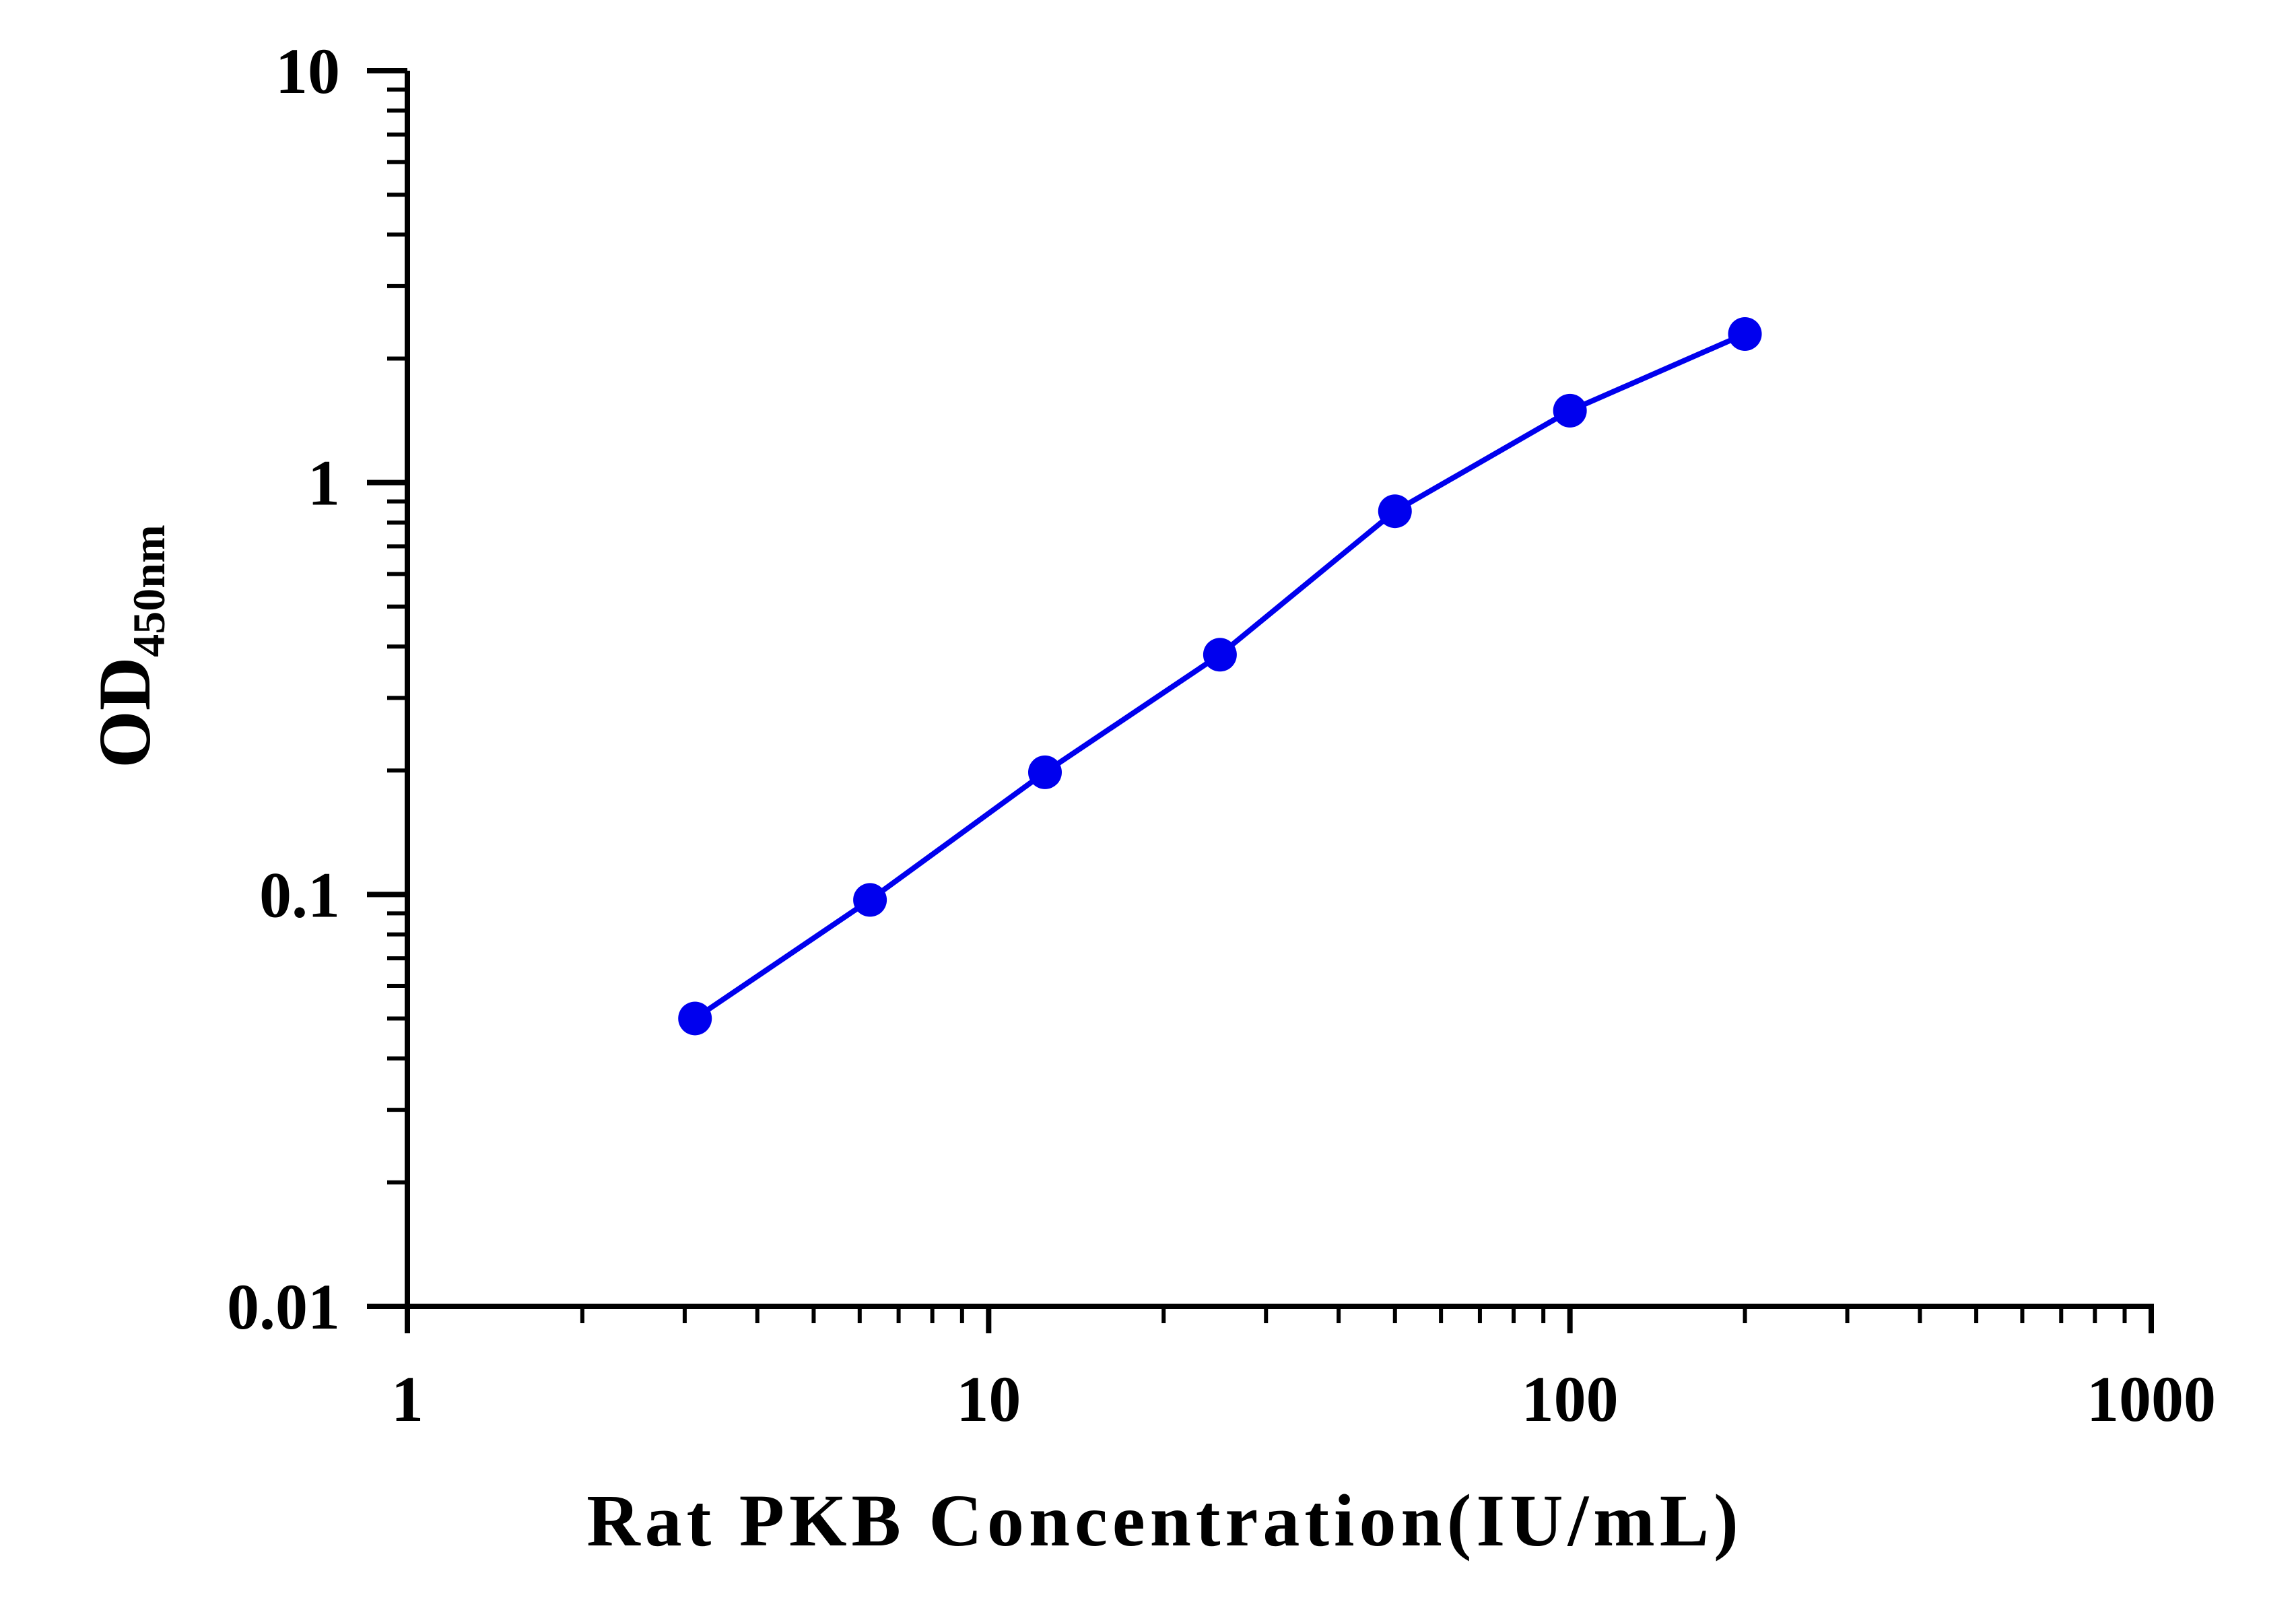 Image resolution: width=2296 pixels, height=1604 pixels. Describe the element at coordinates (2151, 1399) in the screenshot. I see `x-tick-label: 1000` at that location.